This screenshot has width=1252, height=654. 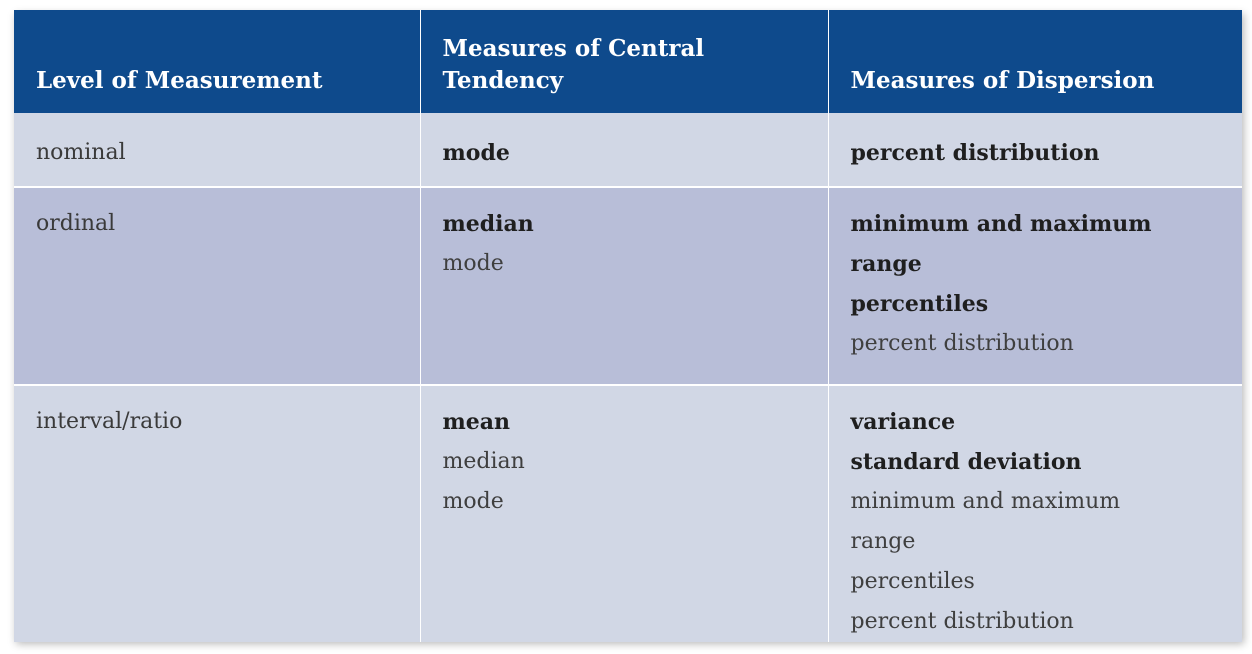 I want to click on dispersion-item: standard deviation, so click(x=966, y=462).